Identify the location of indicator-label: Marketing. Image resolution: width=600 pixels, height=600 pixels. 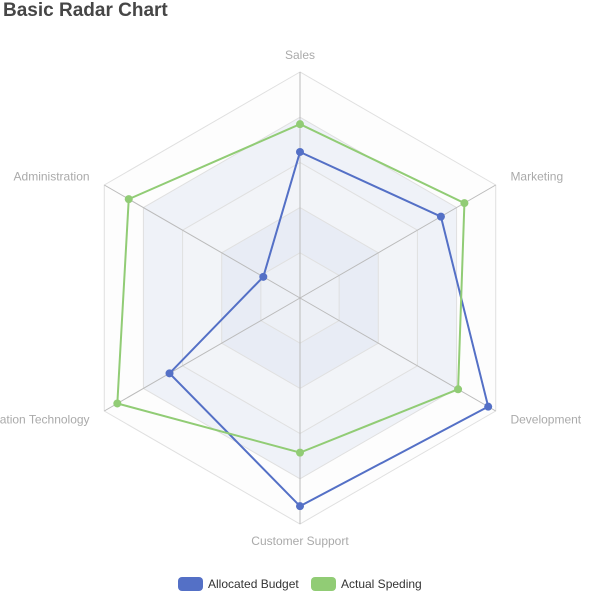
(536, 177).